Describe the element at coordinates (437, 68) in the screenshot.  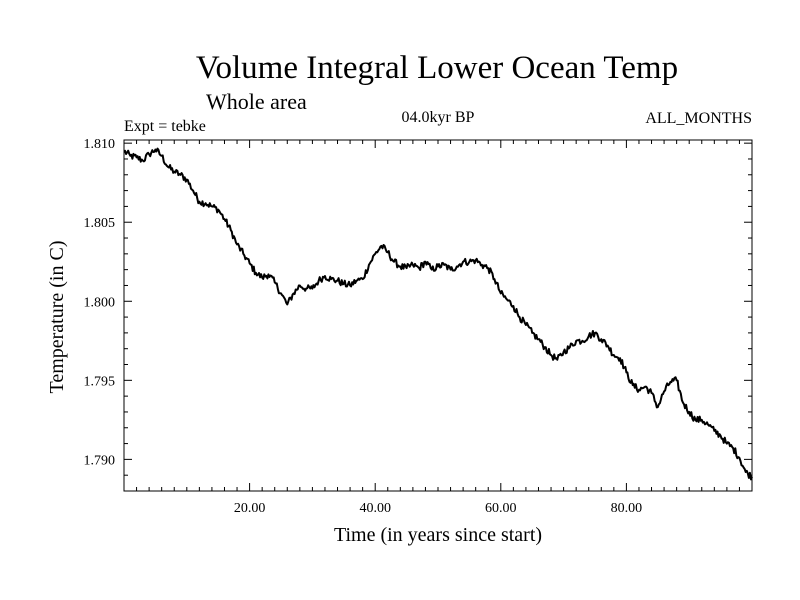
I see `chart-title: Volume Integral Lower Ocean Temp` at that location.